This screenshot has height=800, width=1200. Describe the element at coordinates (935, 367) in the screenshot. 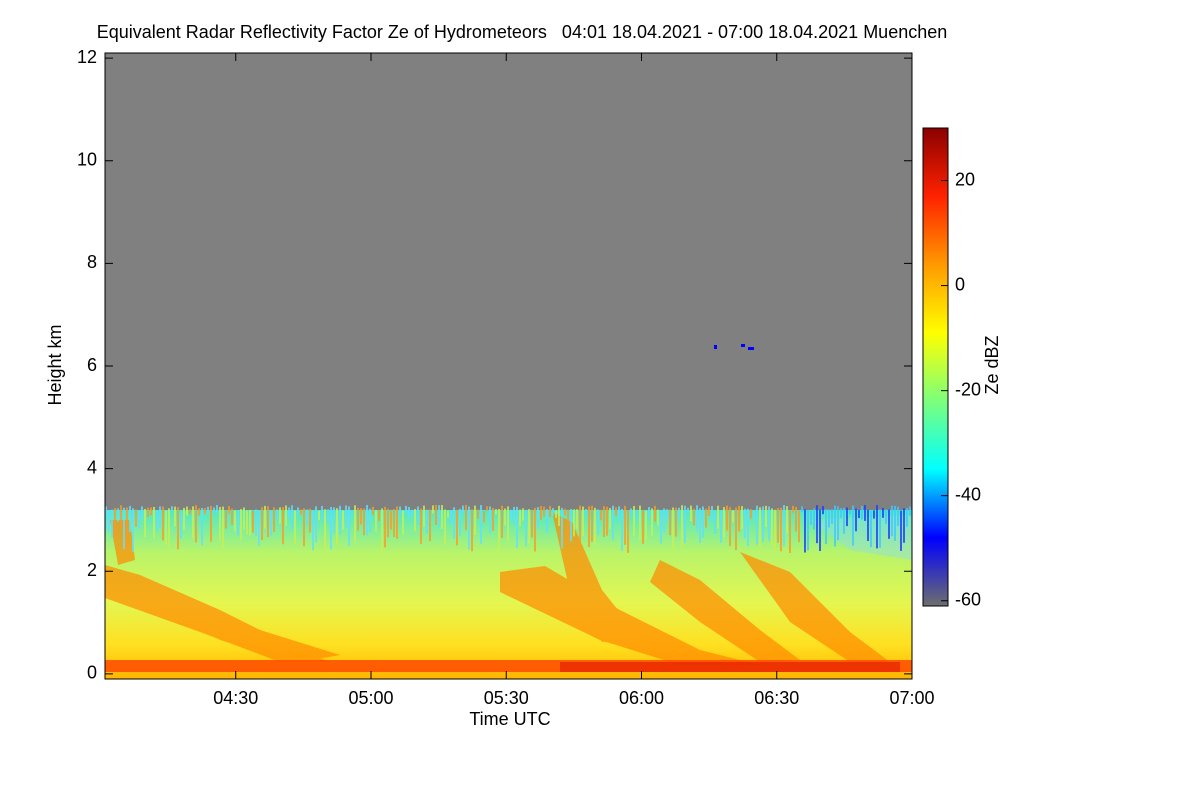

I see `colorbar` at that location.